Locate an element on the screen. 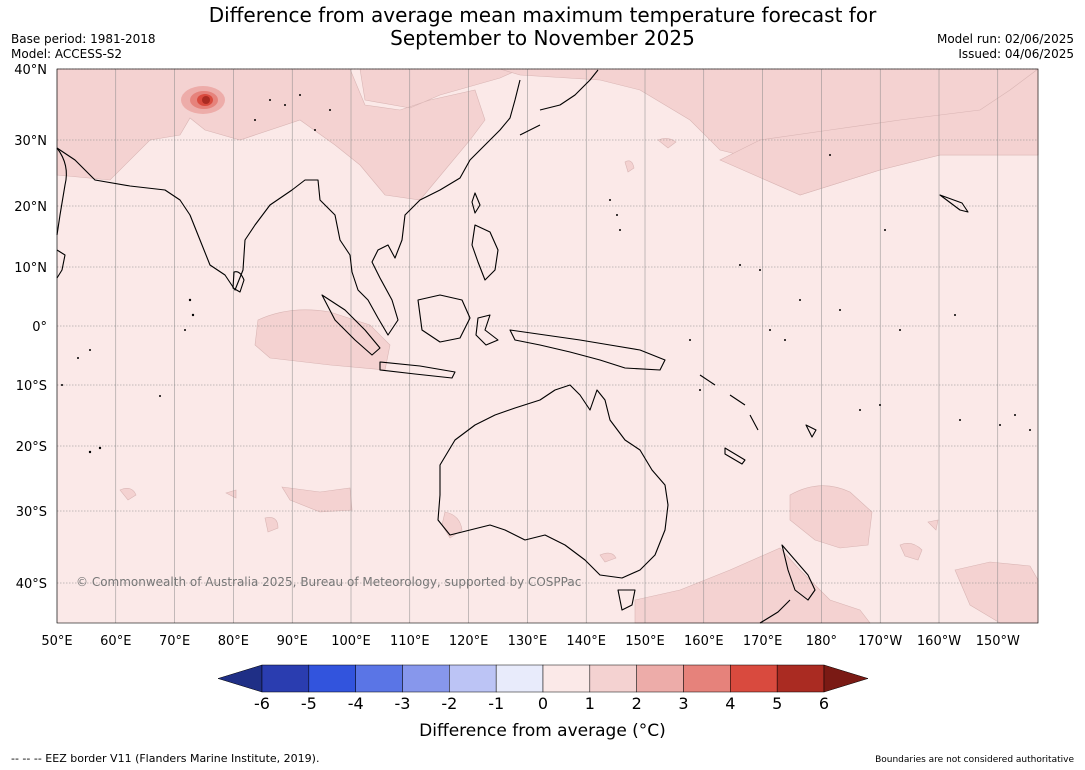 The height and width of the screenshot is (770, 1085). lat-label: 30°N is located at coordinates (30, 141).